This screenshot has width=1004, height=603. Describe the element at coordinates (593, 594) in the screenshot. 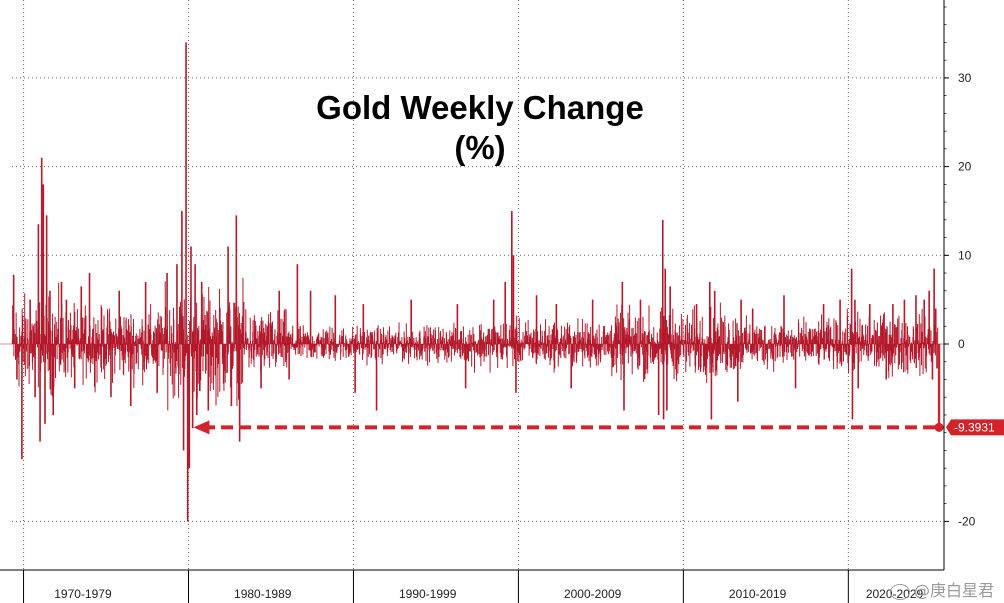

I see `x-tick-label: 2000-2009` at that location.